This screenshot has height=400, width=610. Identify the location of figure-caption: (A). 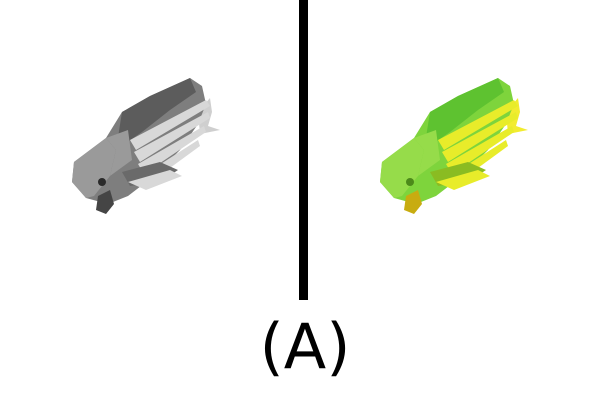
(305, 346).